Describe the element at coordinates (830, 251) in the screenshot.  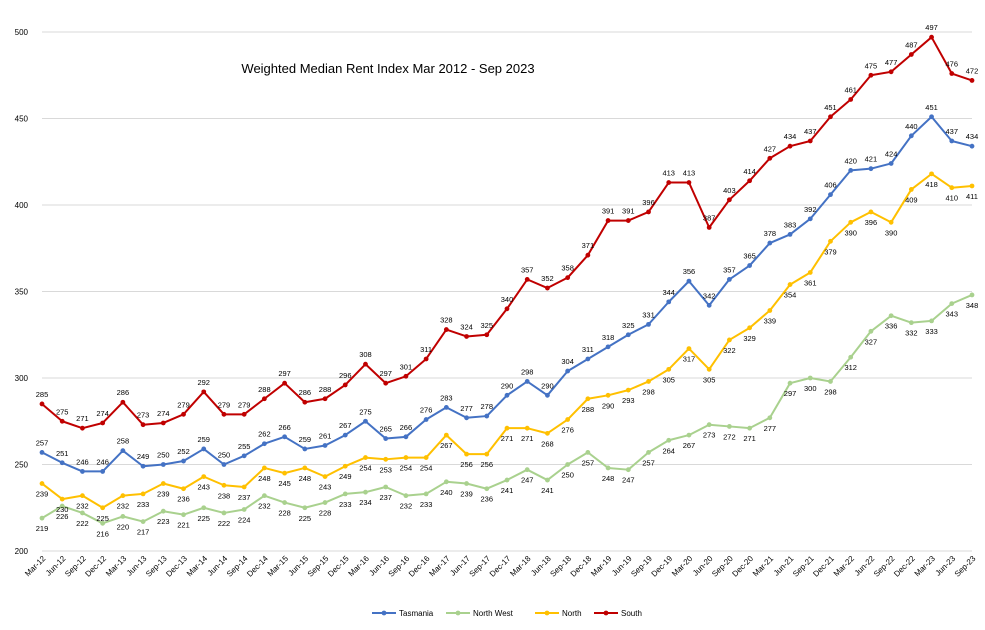
I see `data-label: 379` at that location.